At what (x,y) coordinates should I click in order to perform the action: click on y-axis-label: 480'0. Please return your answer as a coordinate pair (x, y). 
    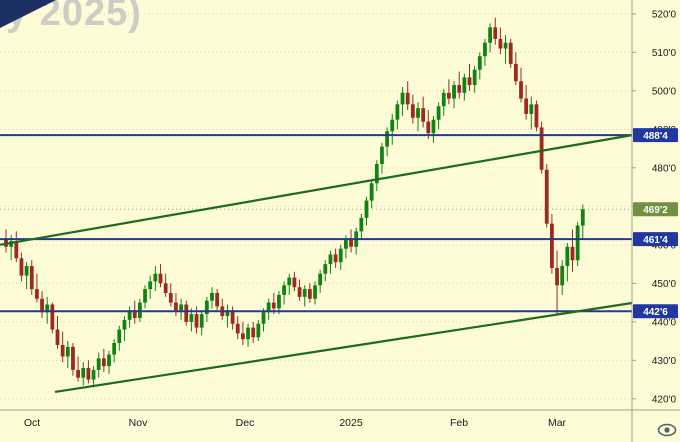
    Looking at the image, I should click on (664, 168).